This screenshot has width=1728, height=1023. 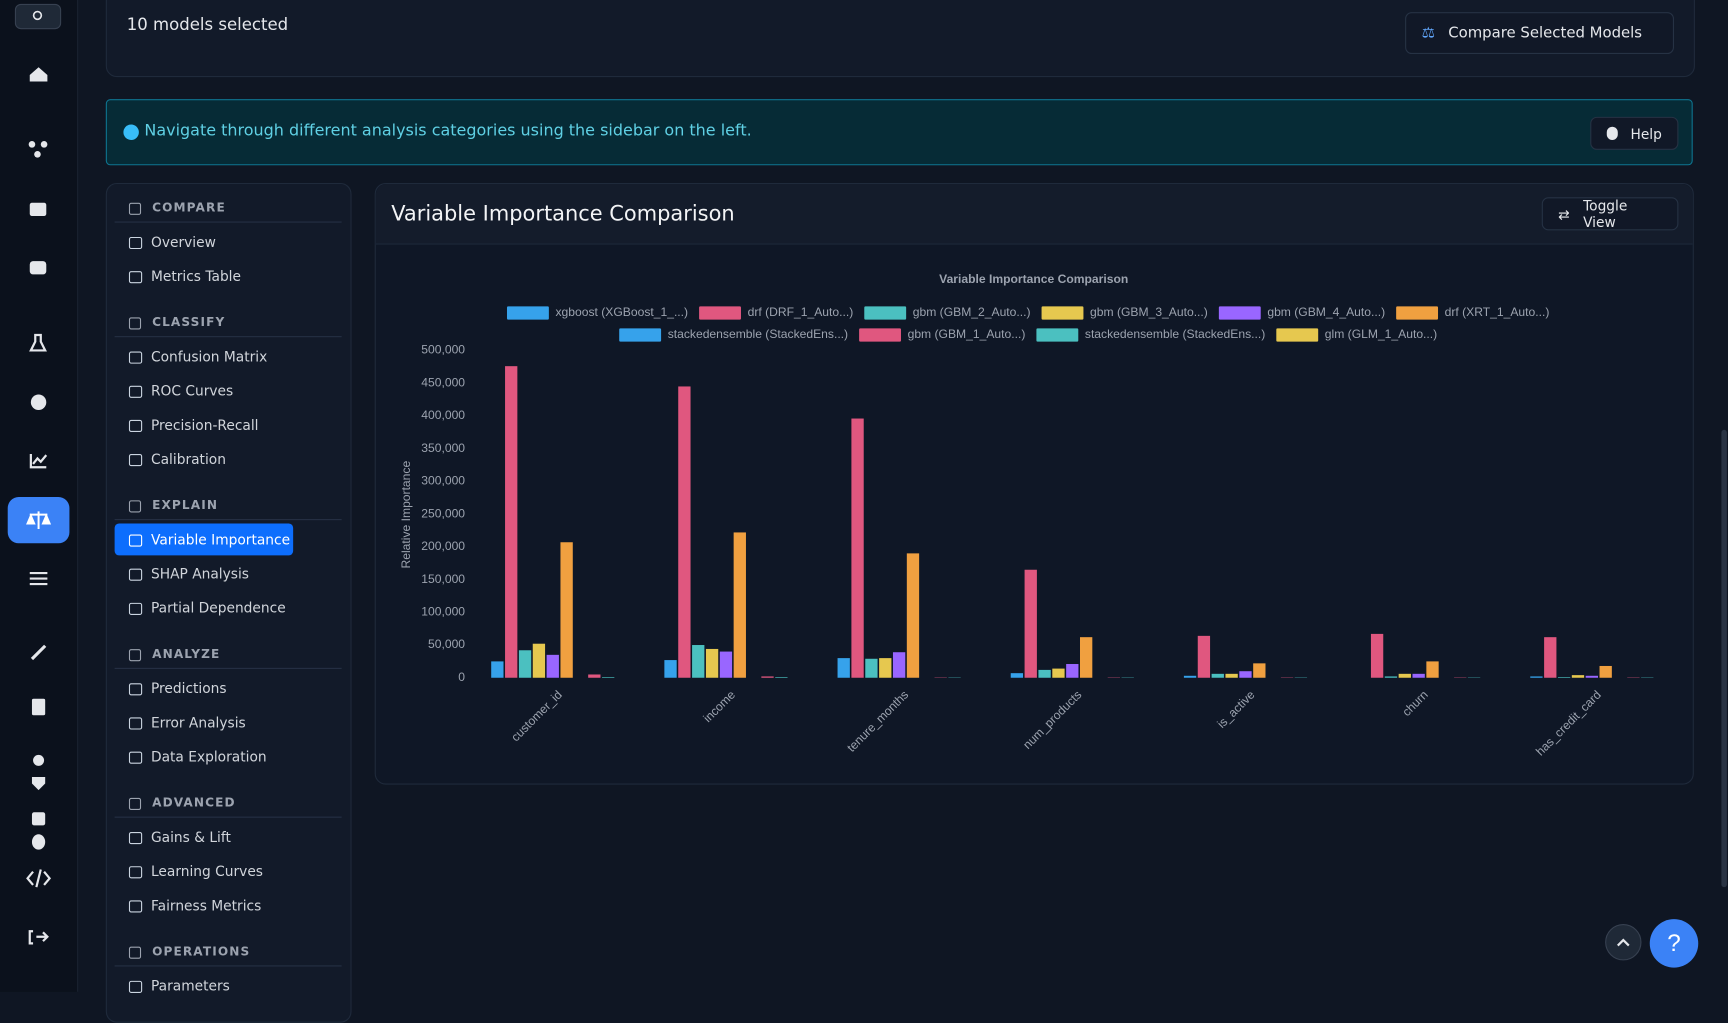 I want to click on legend-item: stackedensemble (StackedEns...), so click(x=1150, y=334).